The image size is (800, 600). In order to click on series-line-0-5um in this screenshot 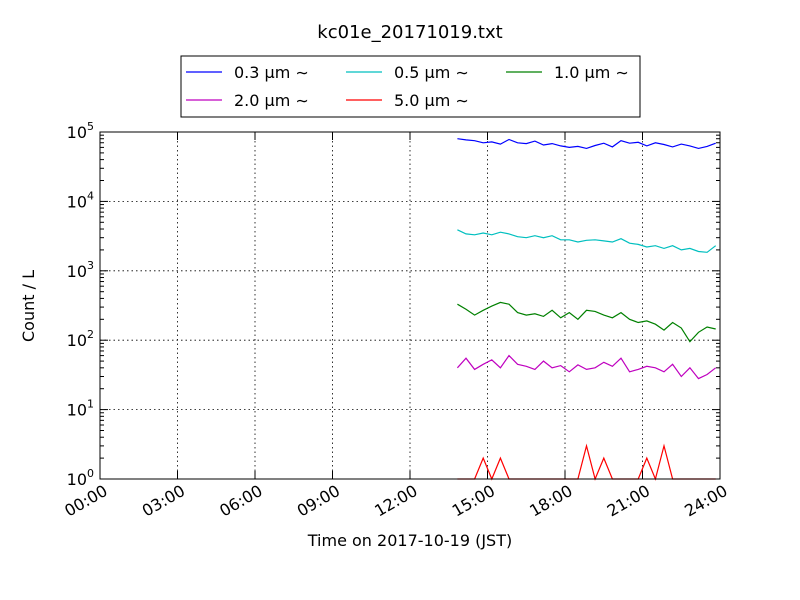, I will do `click(587, 241)`.